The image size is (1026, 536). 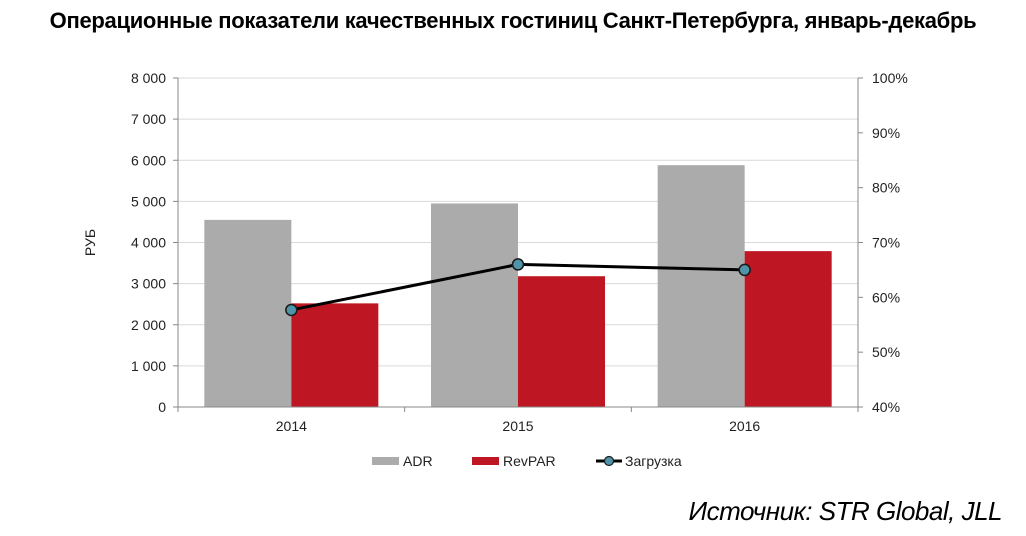 I want to click on y-tick-label: 1 000, so click(x=148, y=366).